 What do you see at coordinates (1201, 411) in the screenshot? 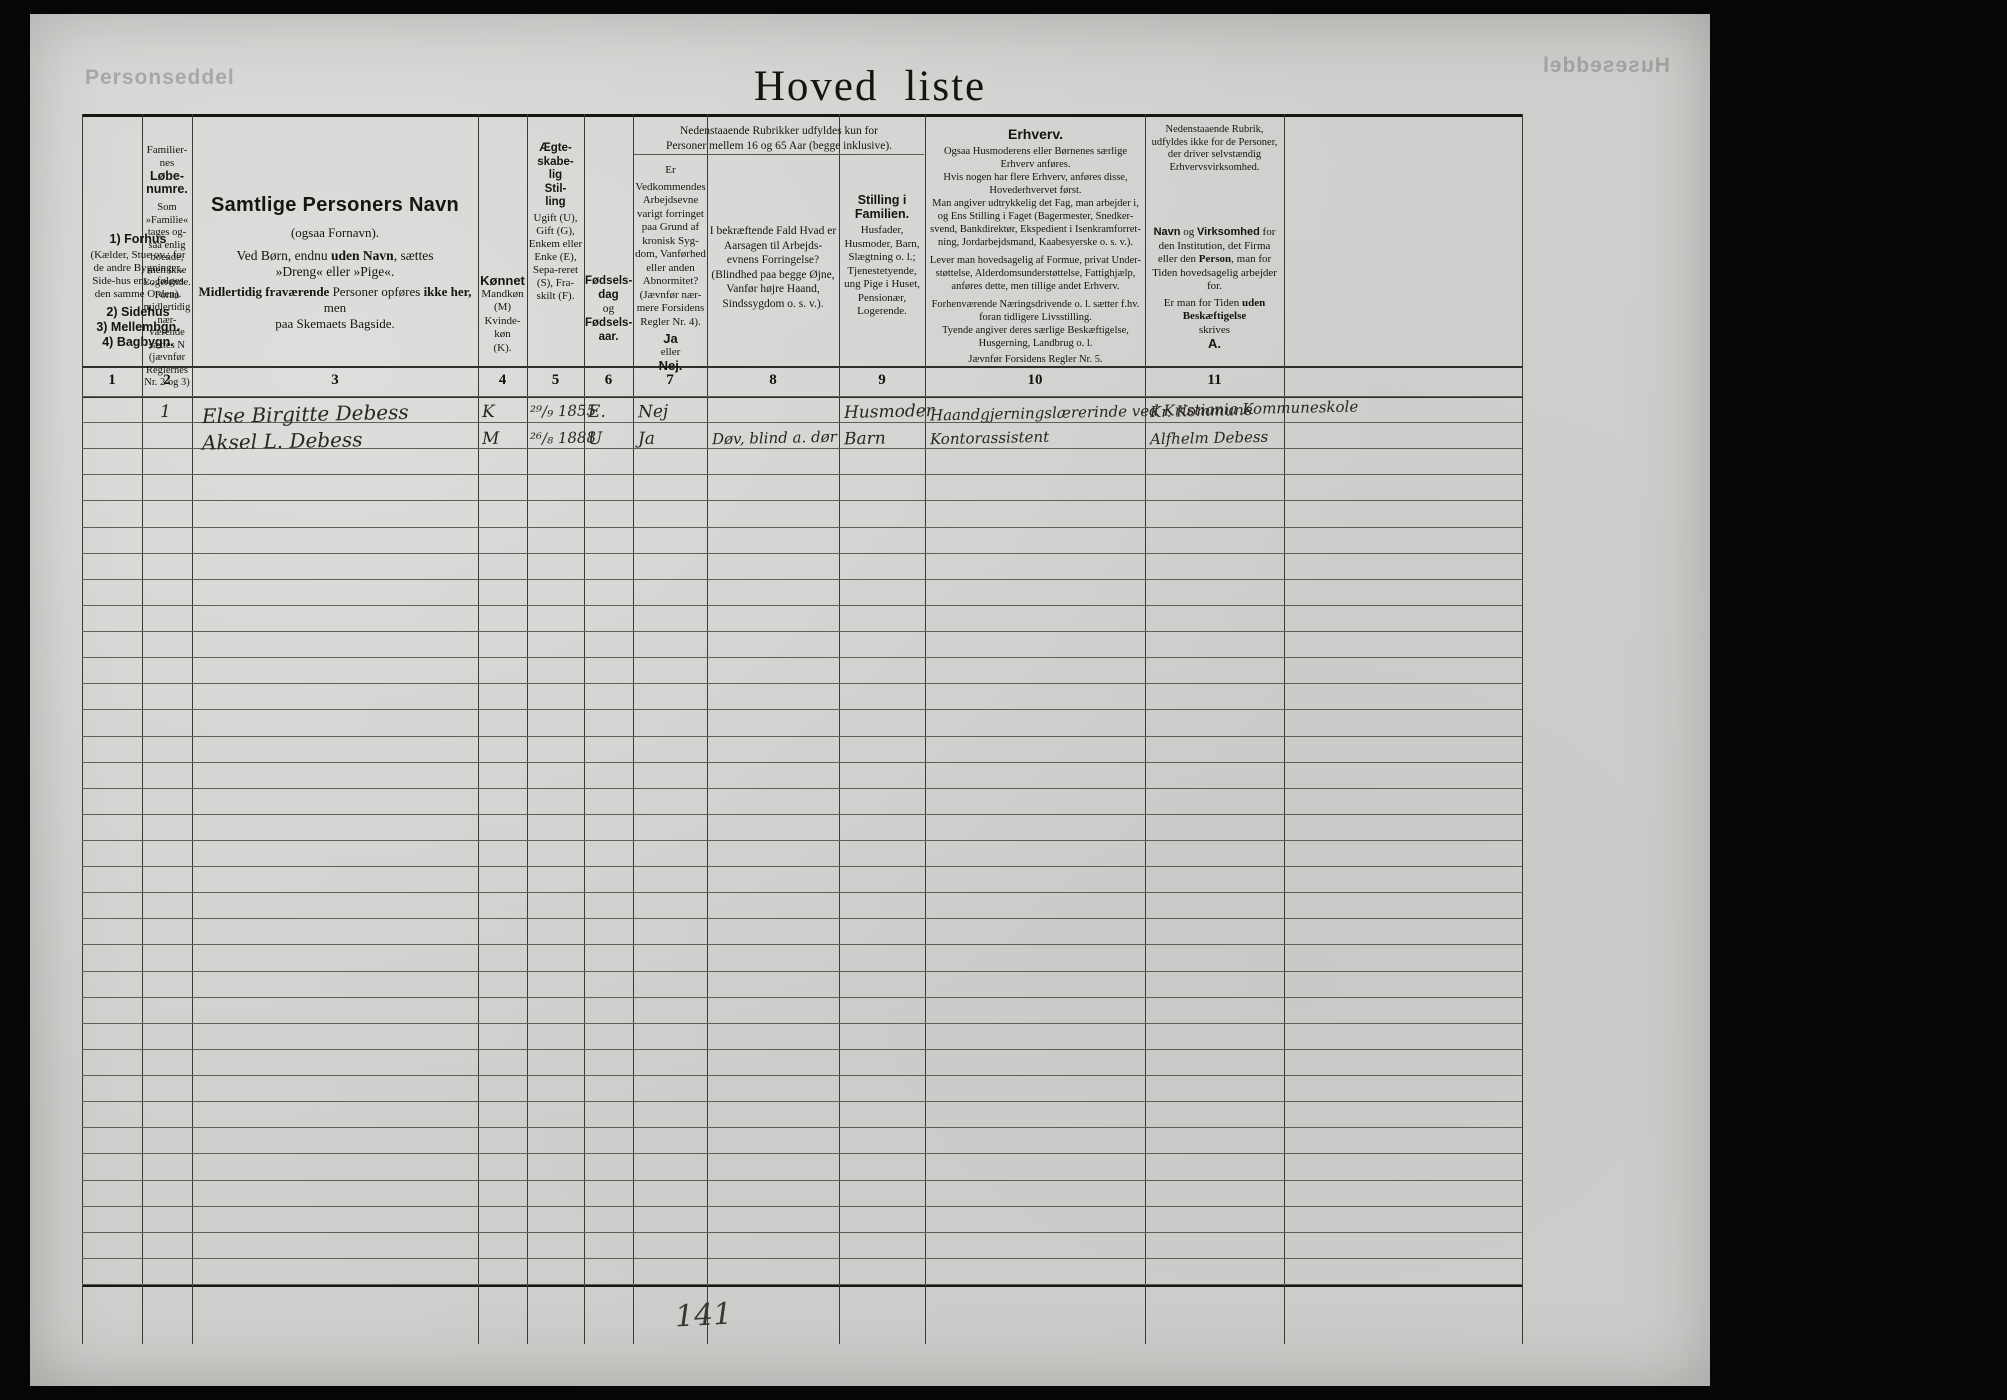
I see `entry-firma: Kr. Kommune` at bounding box center [1201, 411].